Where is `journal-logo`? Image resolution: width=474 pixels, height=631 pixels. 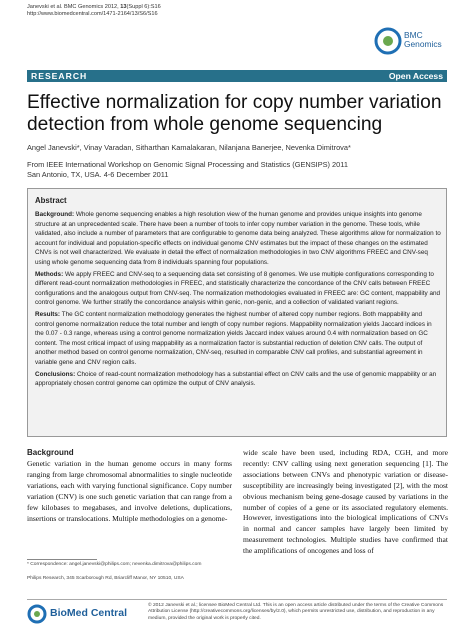 journal-logo is located at coordinates (388, 41).